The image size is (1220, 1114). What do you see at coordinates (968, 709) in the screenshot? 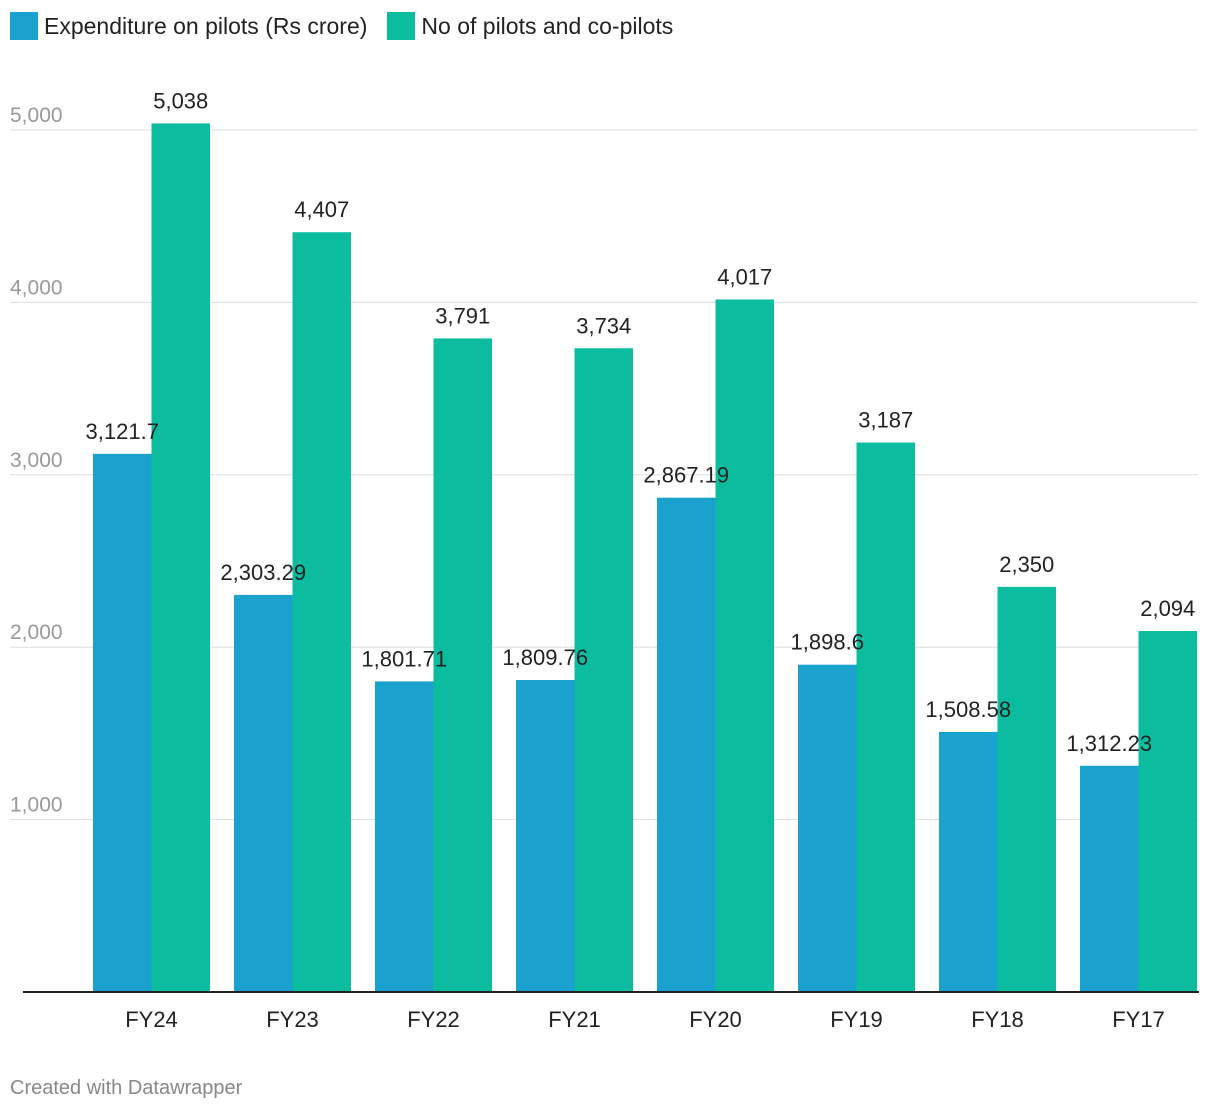
I see `data-label-expenditure-fy18: 1,508.58` at bounding box center [968, 709].